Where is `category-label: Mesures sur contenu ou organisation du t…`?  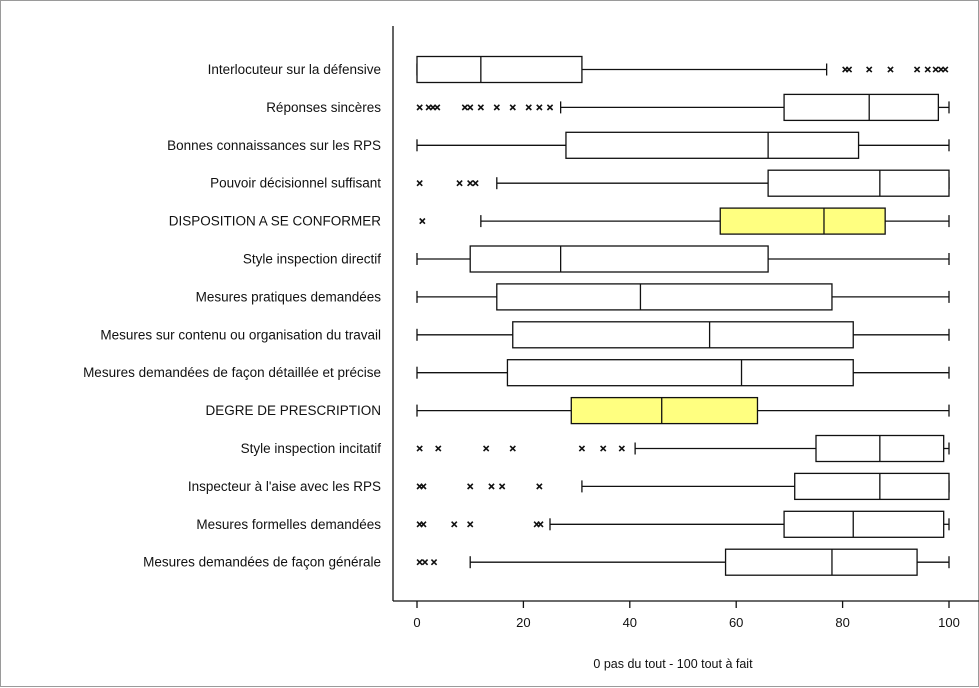 category-label: Mesures sur contenu ou organisation du t… is located at coordinates (240, 334).